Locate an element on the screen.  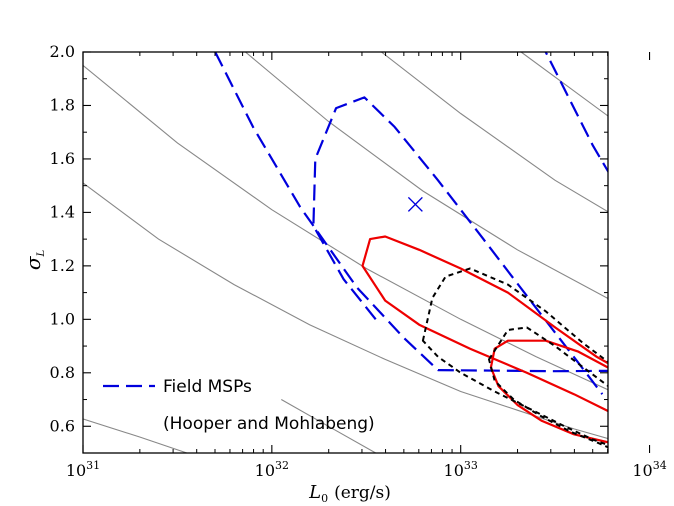
x-tick-label: 1032 is located at coordinates (272, 469).